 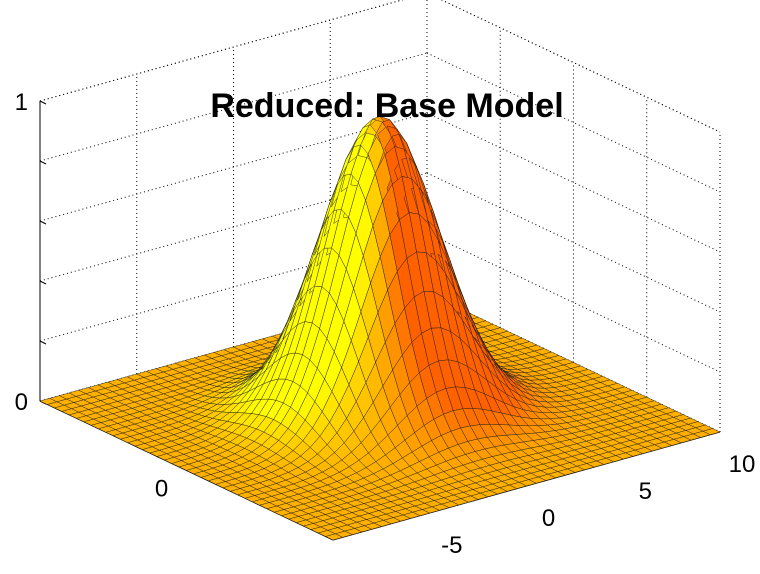 What do you see at coordinates (161, 489) in the screenshot?
I see `y-tick-label: 0` at bounding box center [161, 489].